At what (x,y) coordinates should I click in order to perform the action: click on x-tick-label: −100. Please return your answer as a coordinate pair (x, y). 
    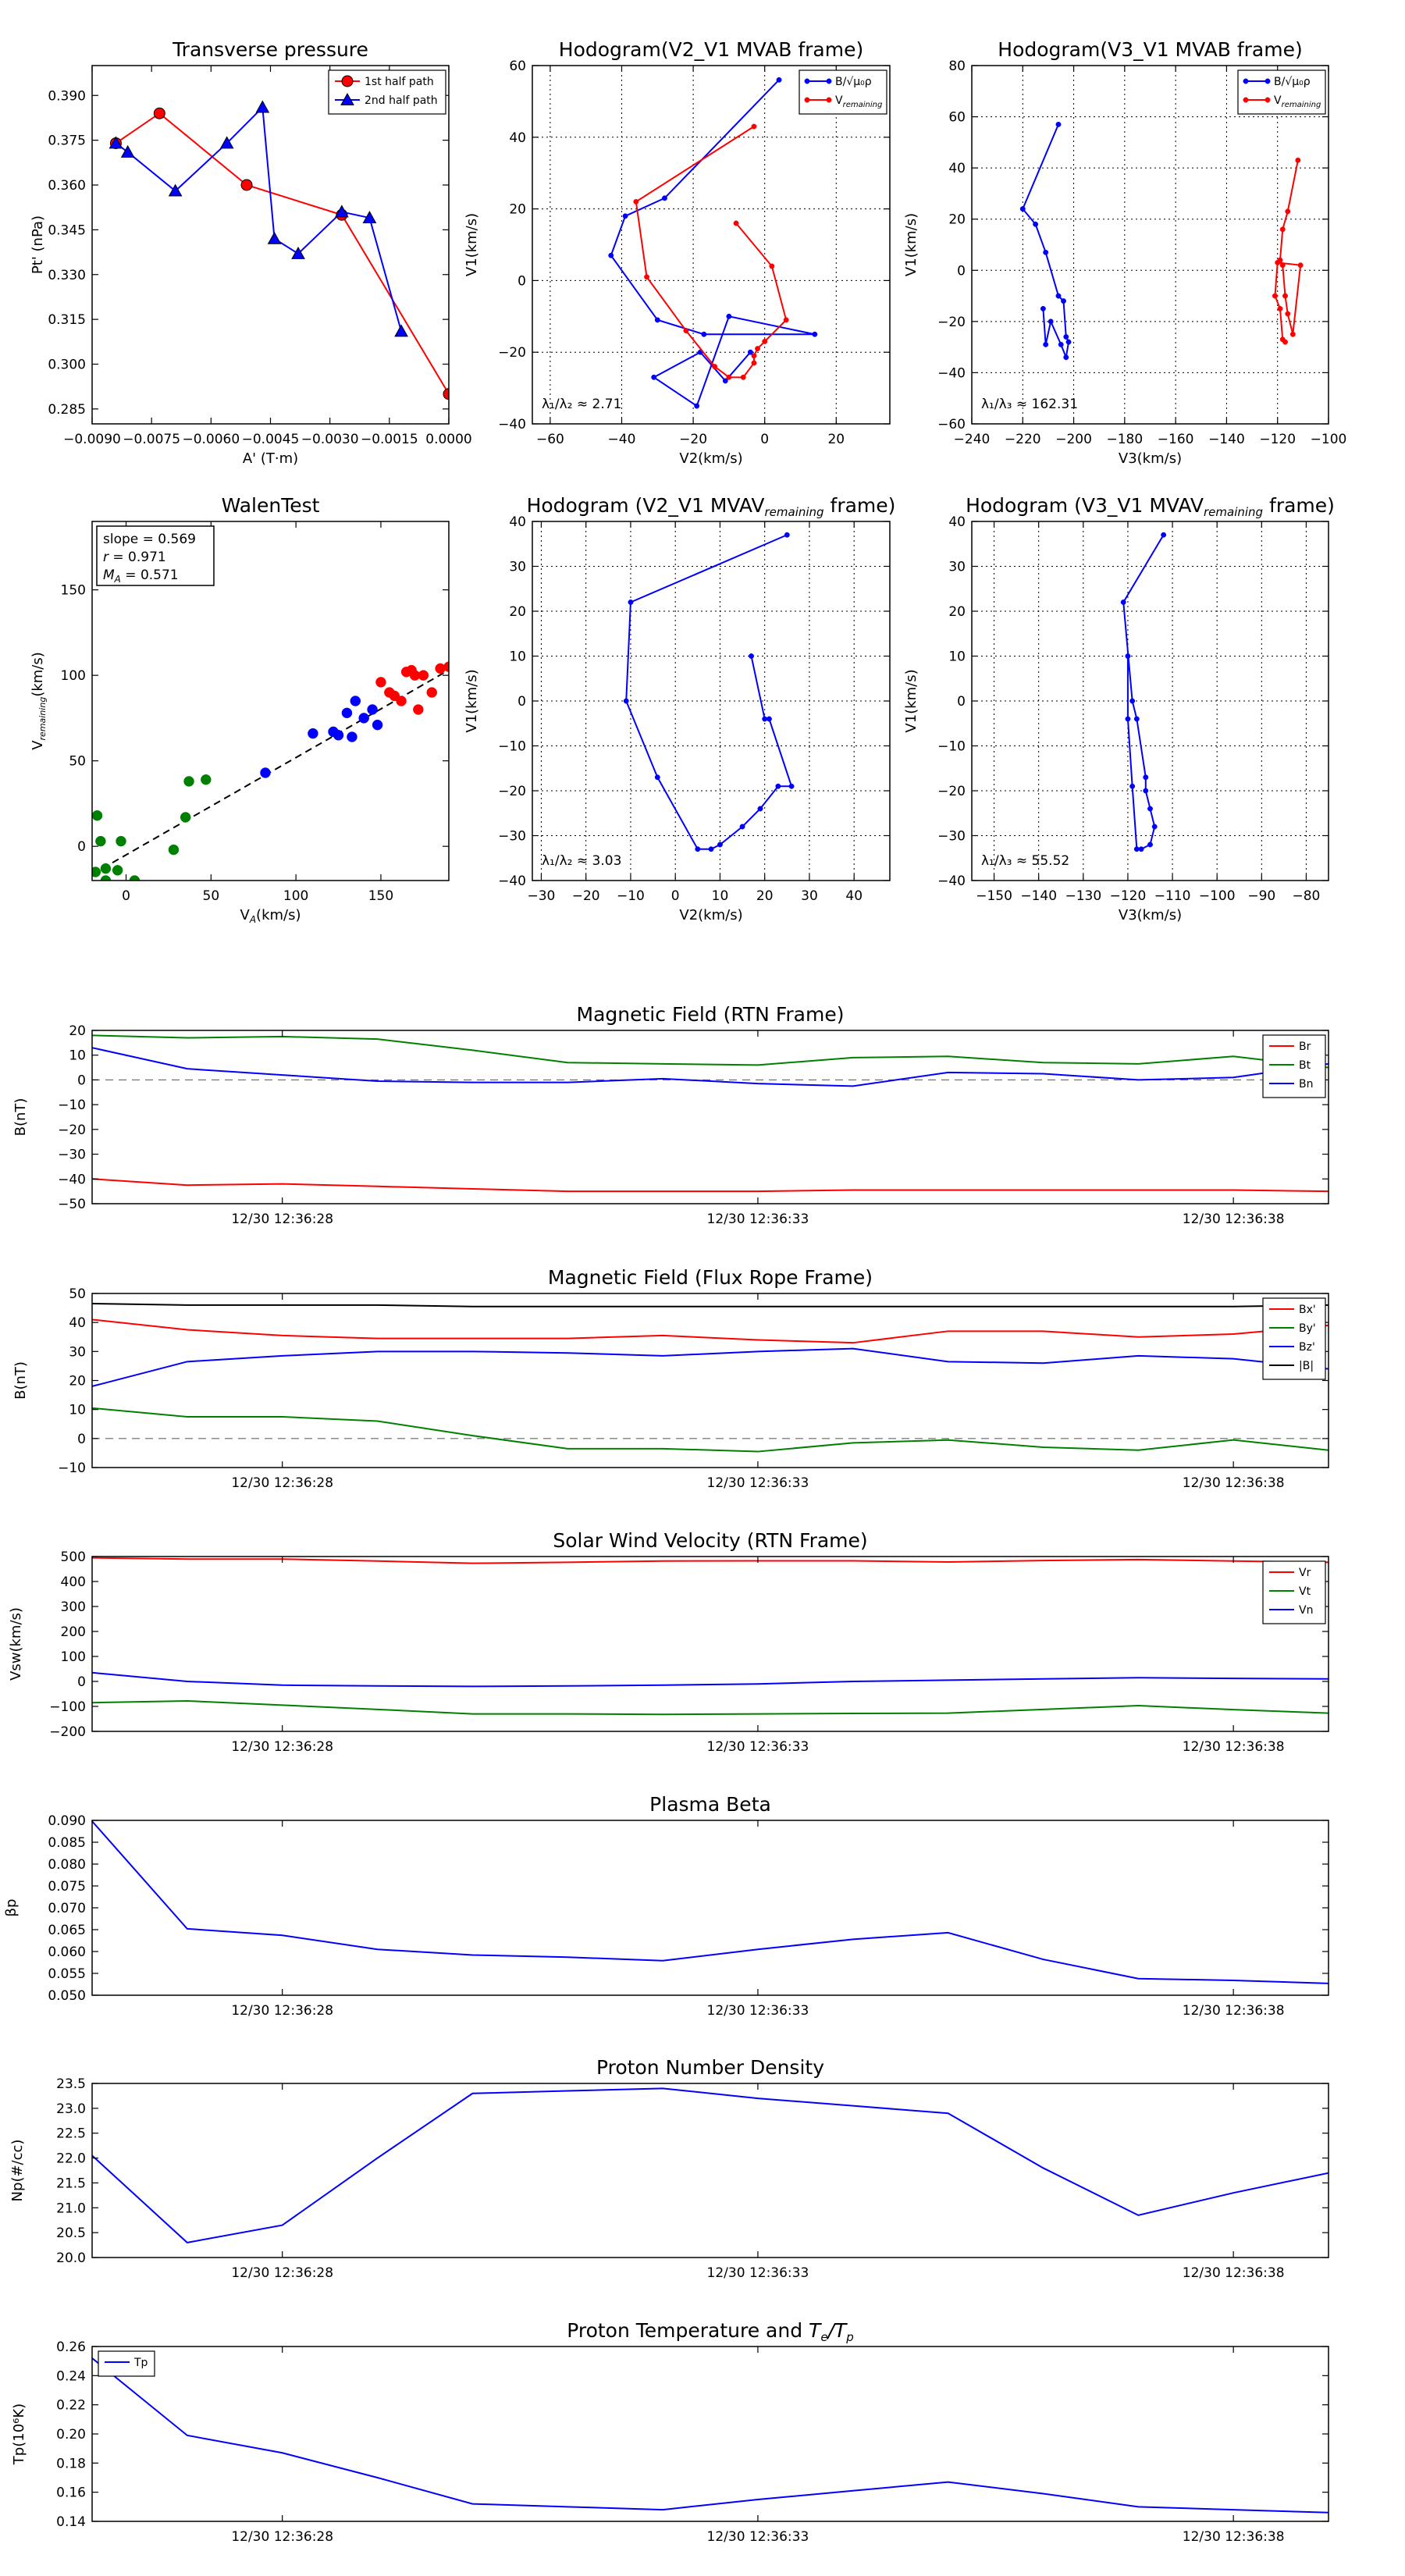
    Looking at the image, I should click on (1329, 439).